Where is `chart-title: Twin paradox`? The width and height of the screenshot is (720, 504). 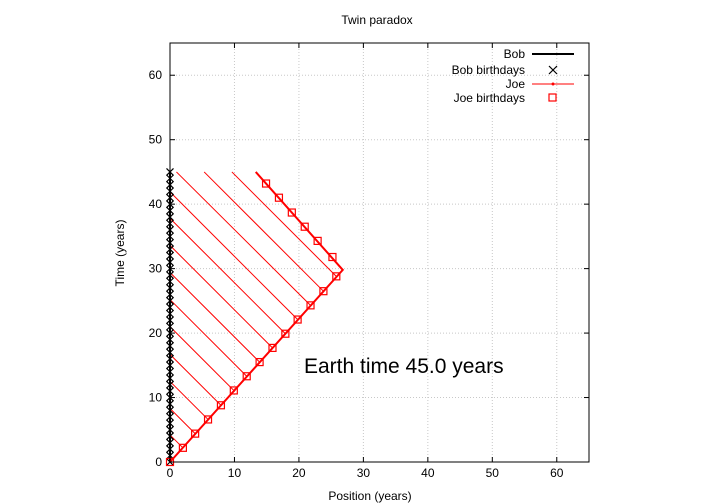
chart-title: Twin paradox is located at coordinates (376, 20).